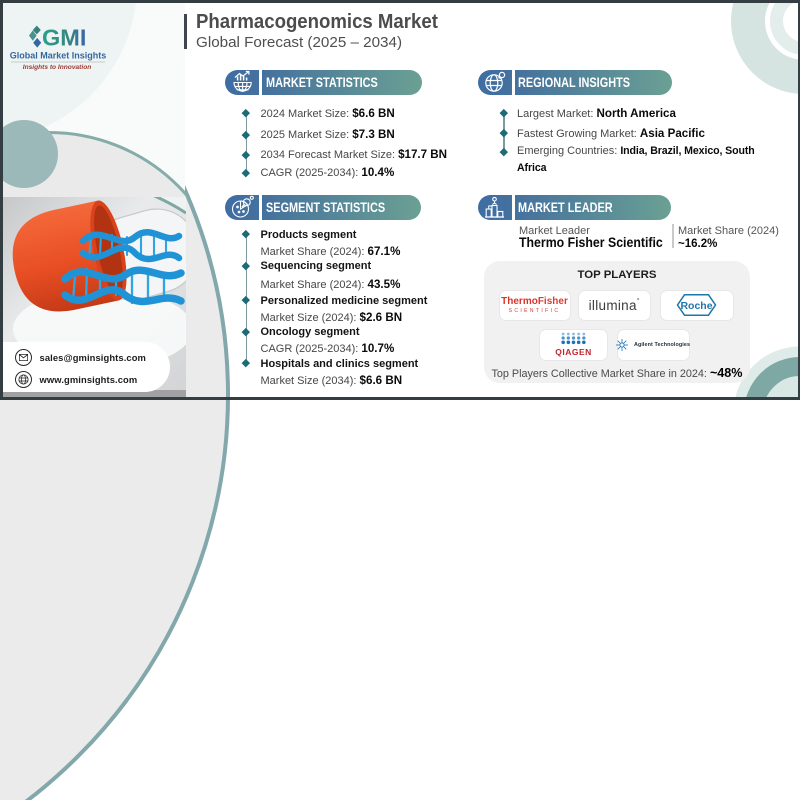 Image resolution: width=800 pixels, height=800 pixels. What do you see at coordinates (64, 38) in the screenshot?
I see `svg-text: GMI` at bounding box center [64, 38].